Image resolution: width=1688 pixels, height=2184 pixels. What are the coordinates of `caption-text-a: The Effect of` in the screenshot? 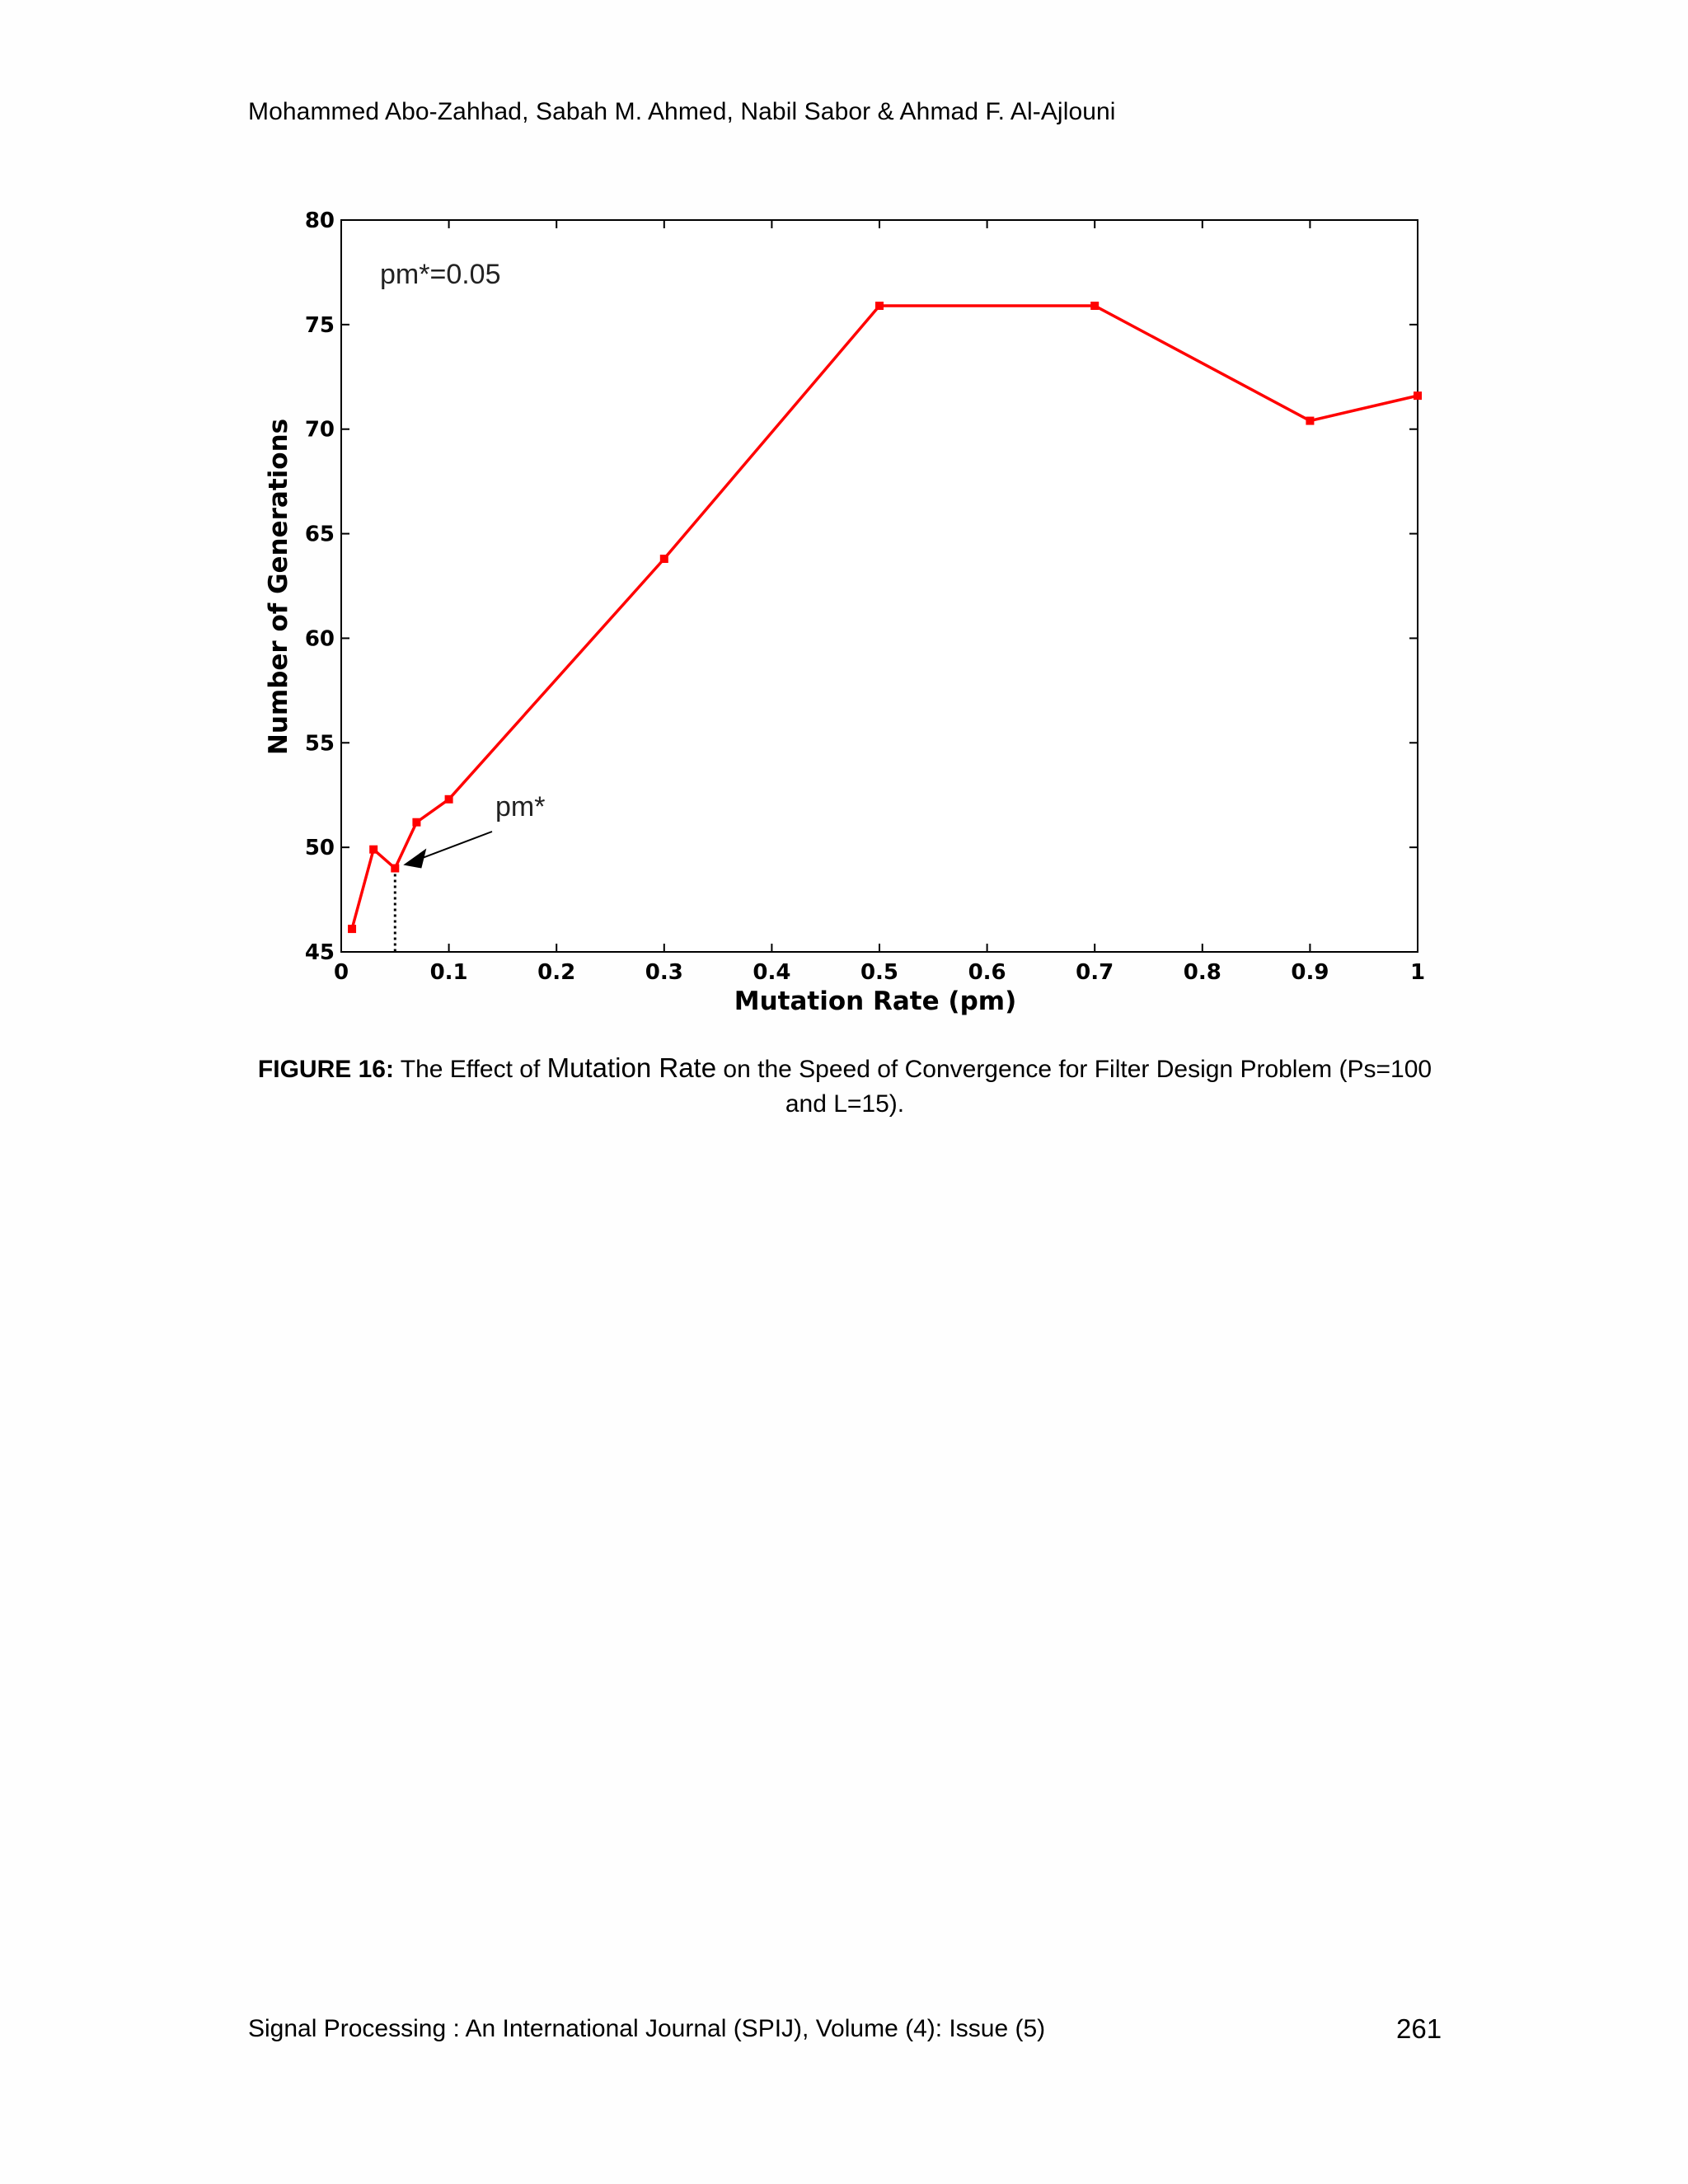 It's located at (470, 1069).